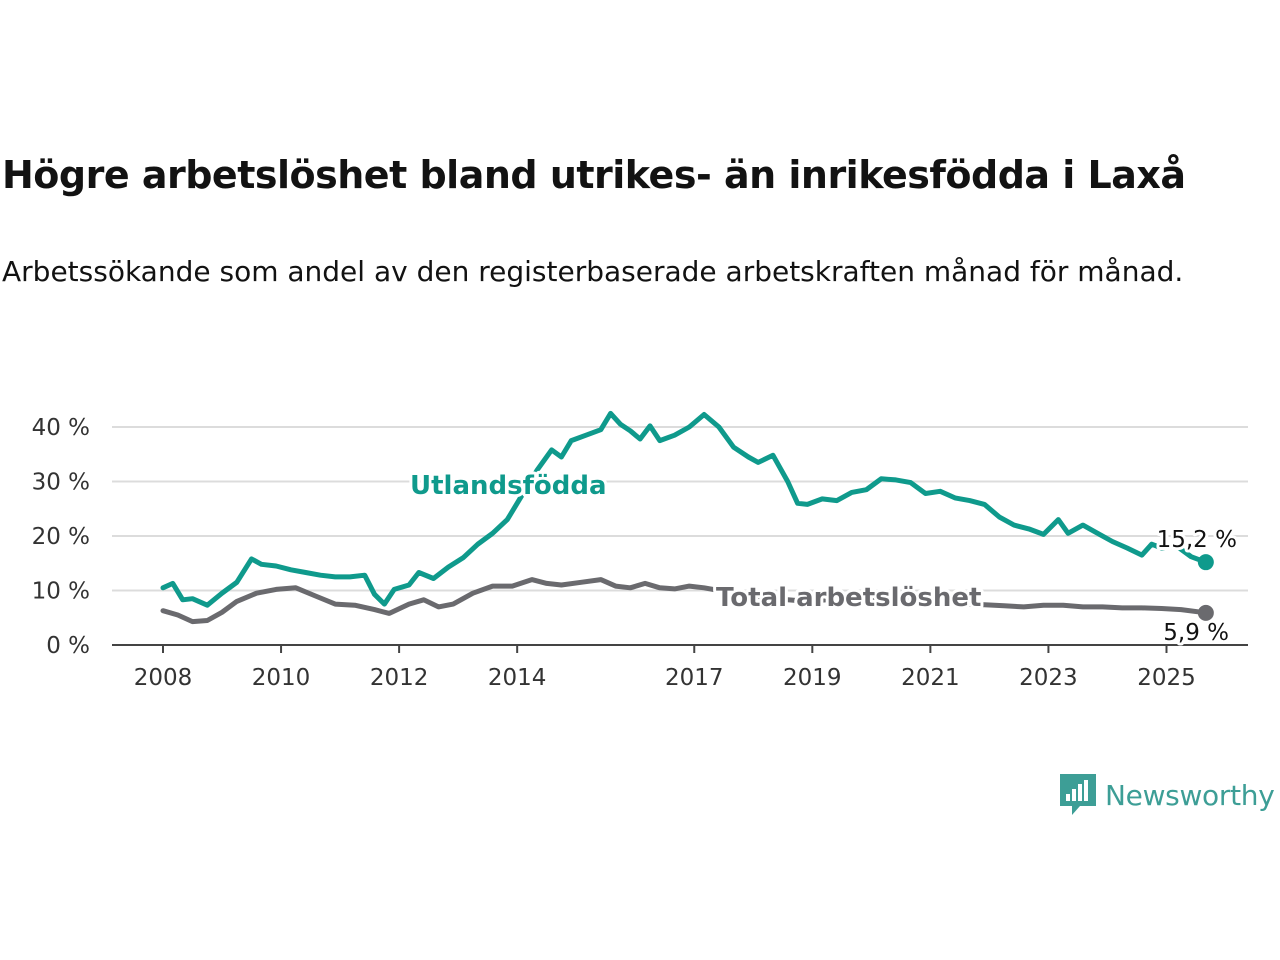 The image size is (1280, 960). Describe the element at coordinates (508, 486) in the screenshot. I see `series-label-utlandsfodda: Utlandsfödda` at that location.